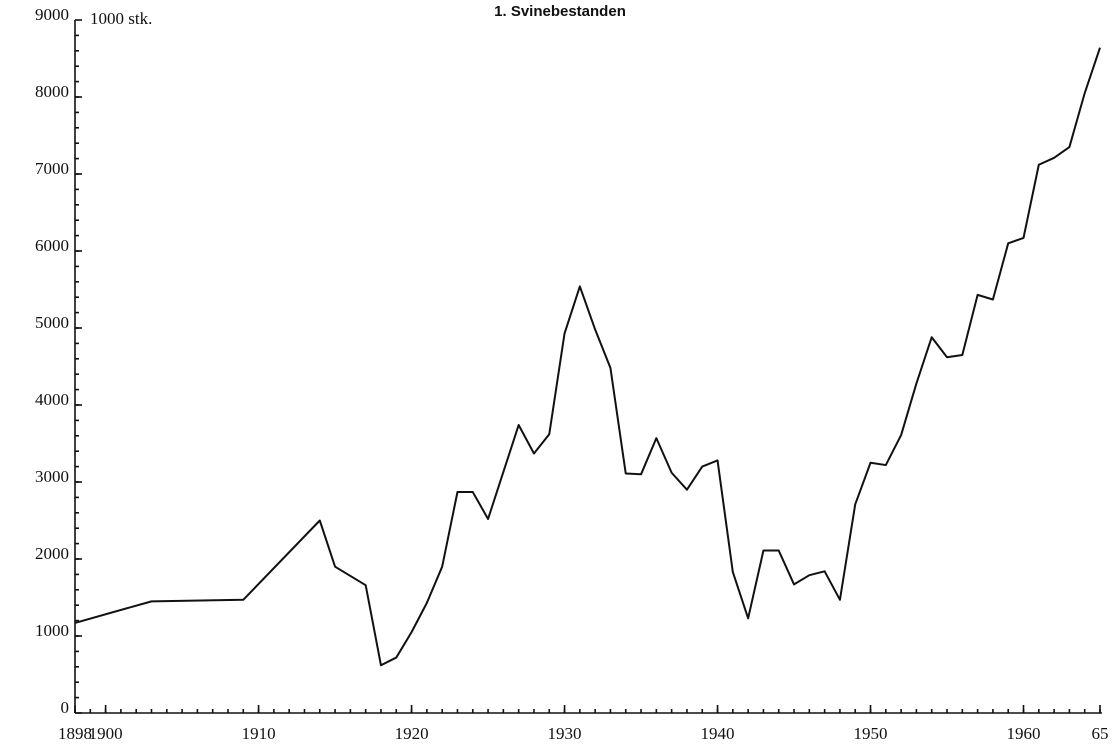 Image resolution: width=1117 pixels, height=747 pixels. I want to click on y-axis-label: 1000 stk., so click(121, 18).